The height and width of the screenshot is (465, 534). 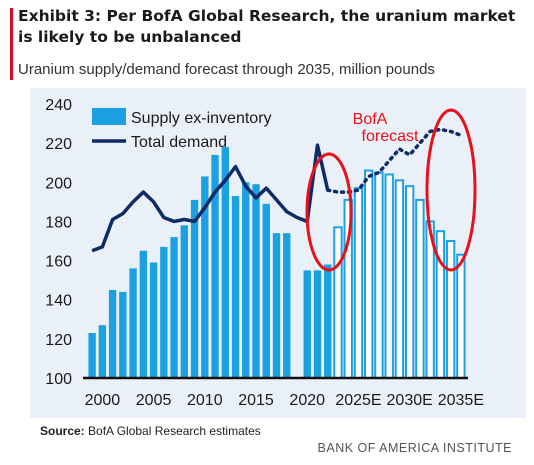 What do you see at coordinates (205, 400) in the screenshot?
I see `x-tick-label: 2010` at bounding box center [205, 400].